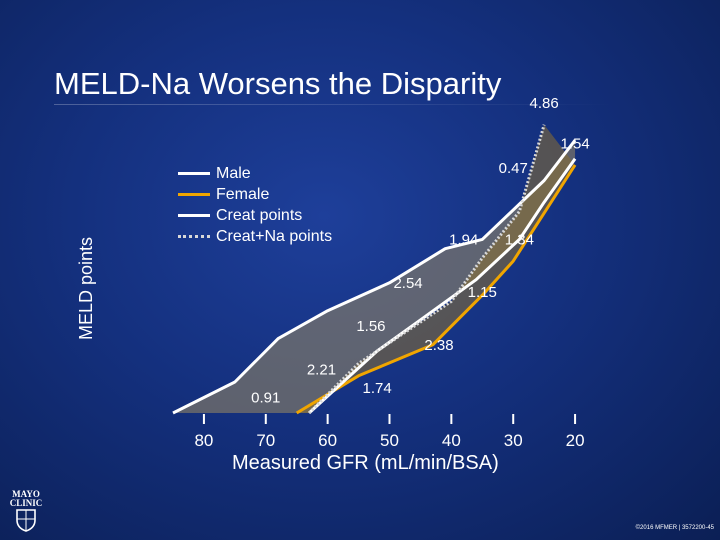  I want to click on legend-label-male: Male, so click(233, 173).